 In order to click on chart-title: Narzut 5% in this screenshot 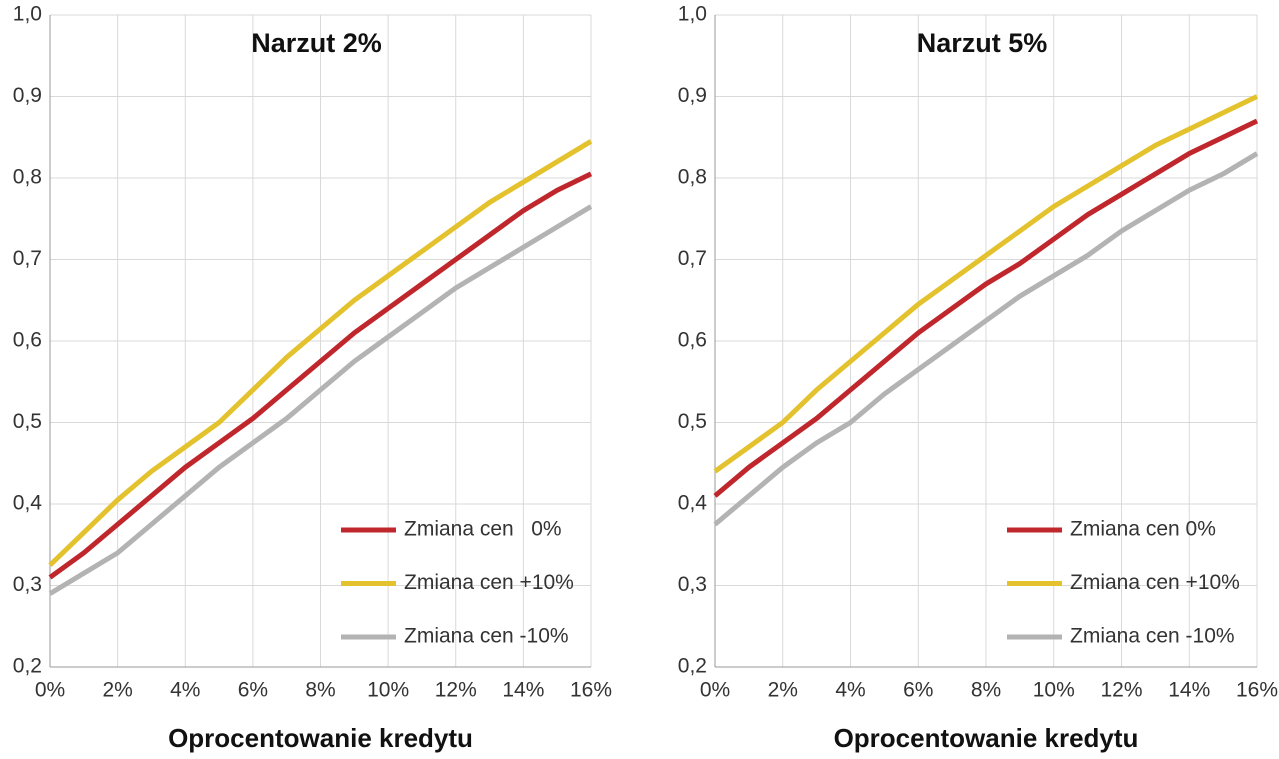, I will do `click(982, 43)`.